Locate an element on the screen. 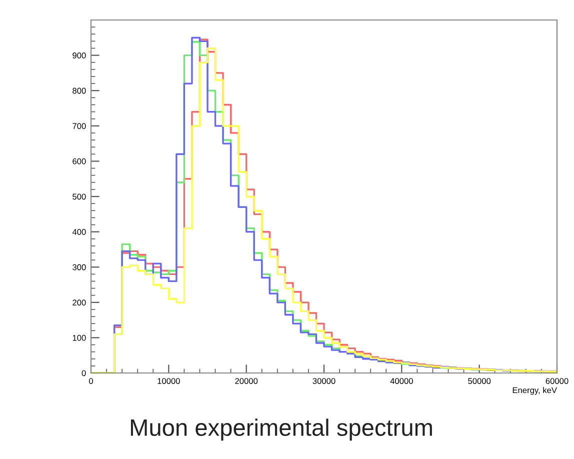 The width and height of the screenshot is (574, 459). x-tick-label: 10000 is located at coordinates (169, 381).